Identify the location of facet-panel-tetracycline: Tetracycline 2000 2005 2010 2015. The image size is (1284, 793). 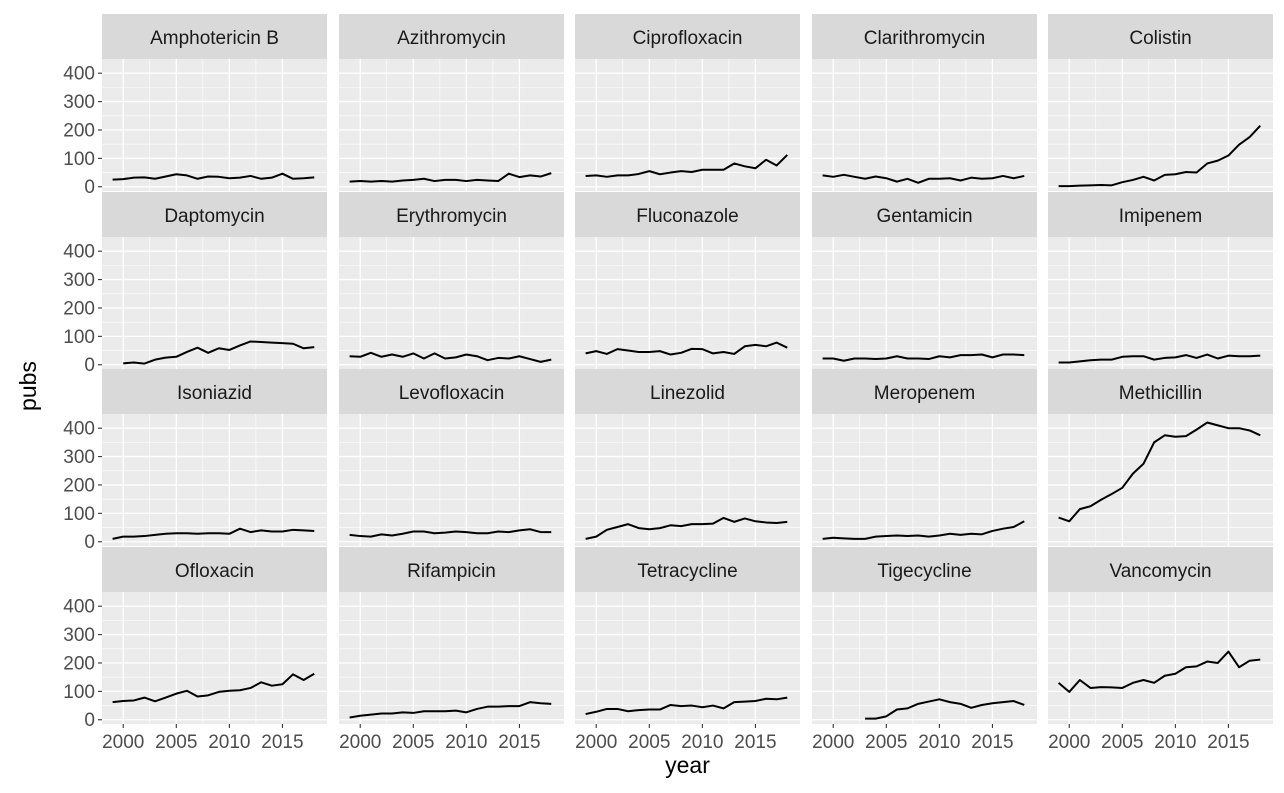
(687, 650).